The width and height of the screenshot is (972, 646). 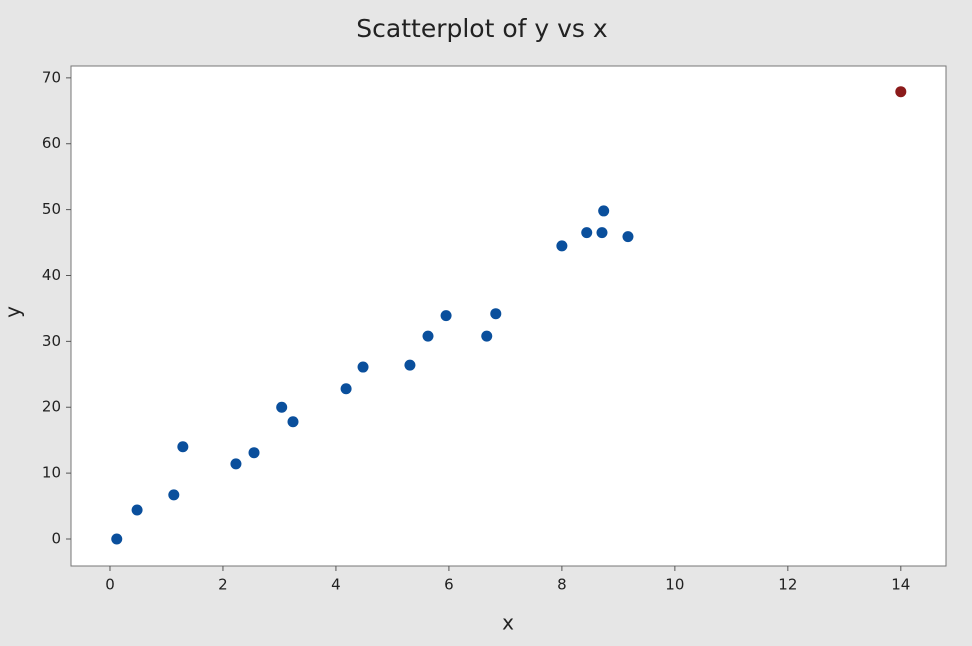 What do you see at coordinates (674, 585) in the screenshot?
I see `x-tick-label: 10` at bounding box center [674, 585].